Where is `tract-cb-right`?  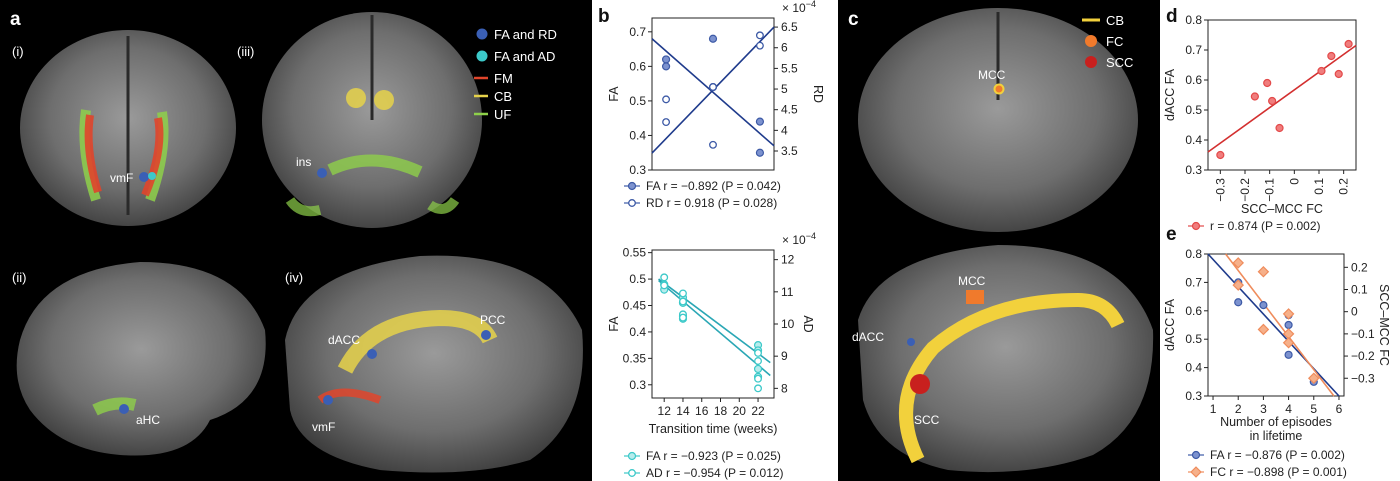
tract-cb-right is located at coordinates (384, 100).